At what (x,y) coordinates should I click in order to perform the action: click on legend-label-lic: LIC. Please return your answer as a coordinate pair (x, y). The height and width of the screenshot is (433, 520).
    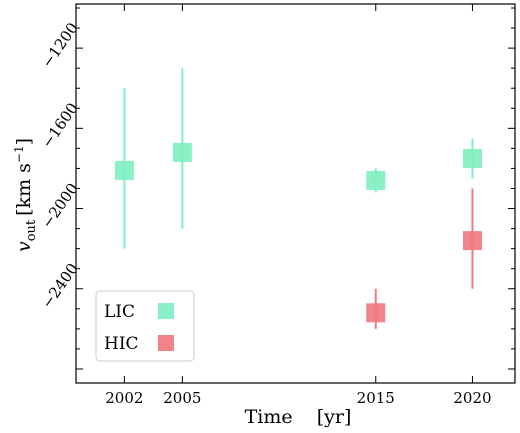
    Looking at the image, I should click on (119, 312).